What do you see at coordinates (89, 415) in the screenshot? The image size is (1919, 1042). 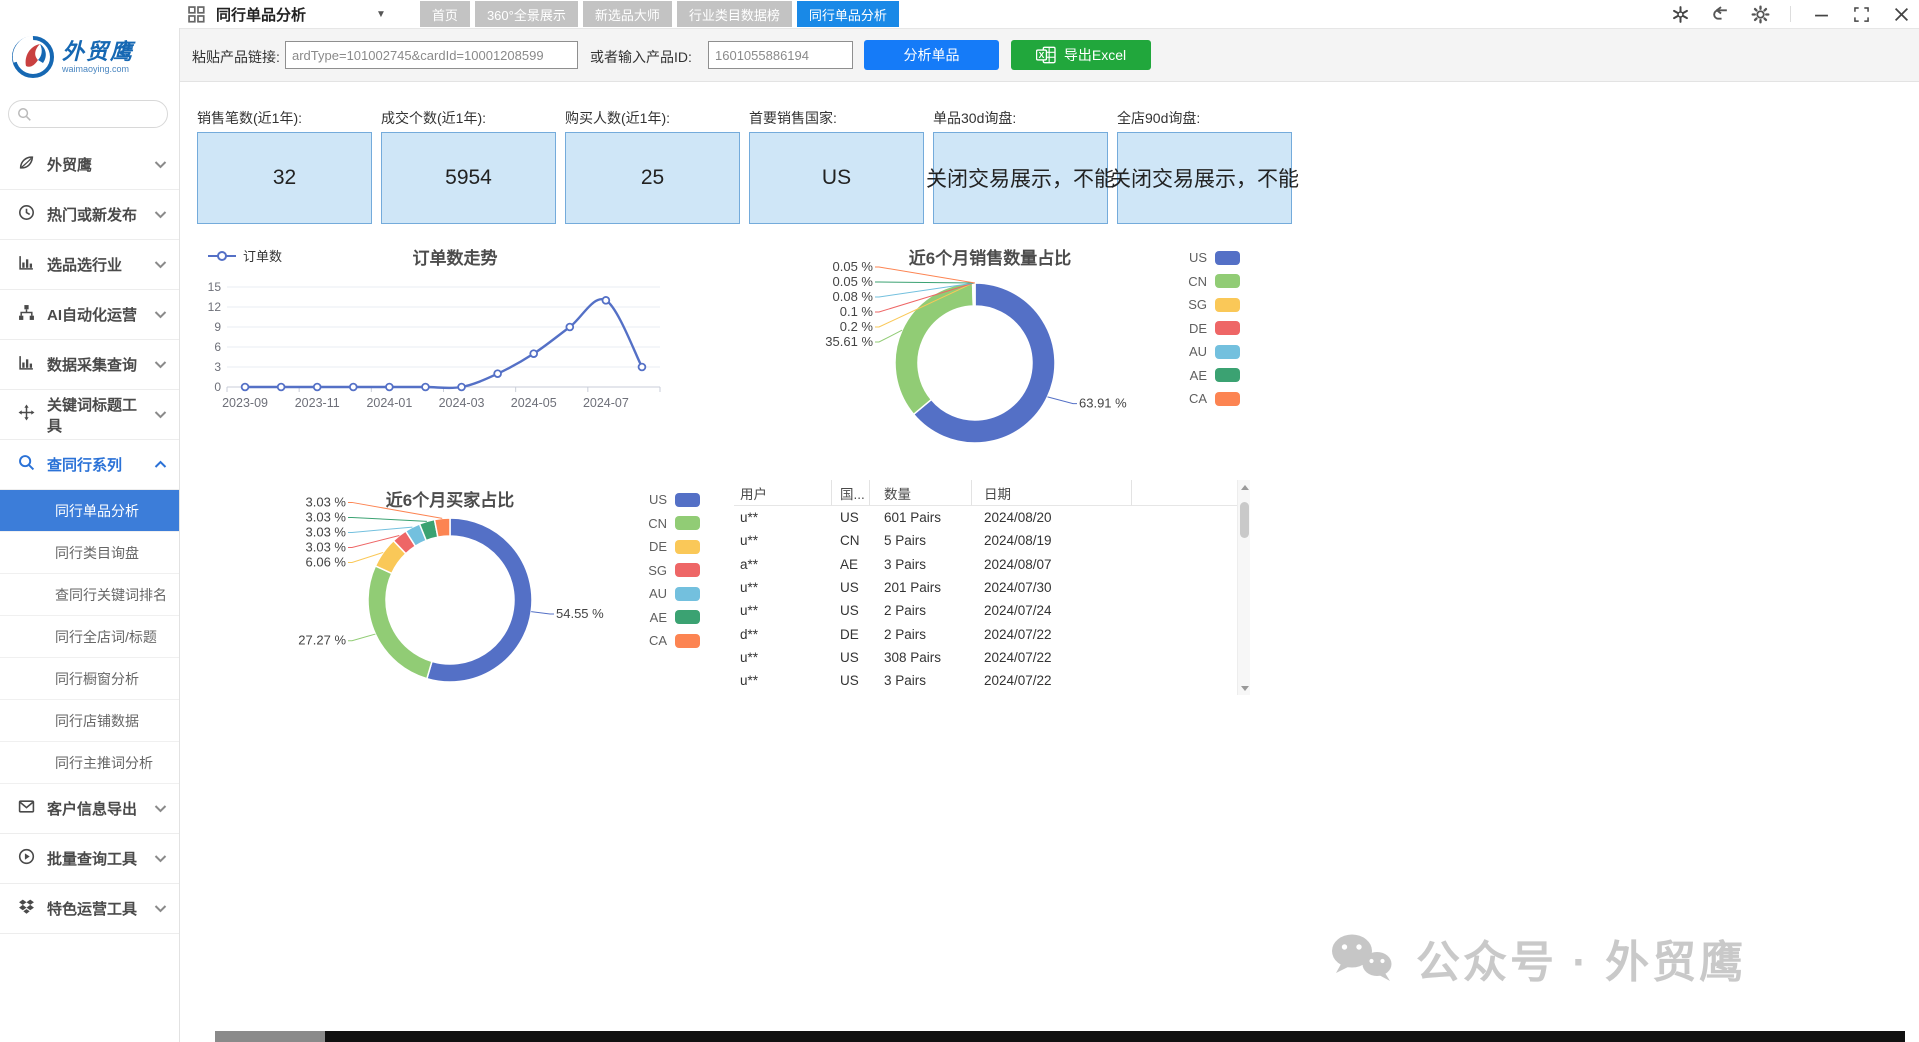 I see `sidebar-item-关键词标题工具: 关键词标题工具` at bounding box center [89, 415].